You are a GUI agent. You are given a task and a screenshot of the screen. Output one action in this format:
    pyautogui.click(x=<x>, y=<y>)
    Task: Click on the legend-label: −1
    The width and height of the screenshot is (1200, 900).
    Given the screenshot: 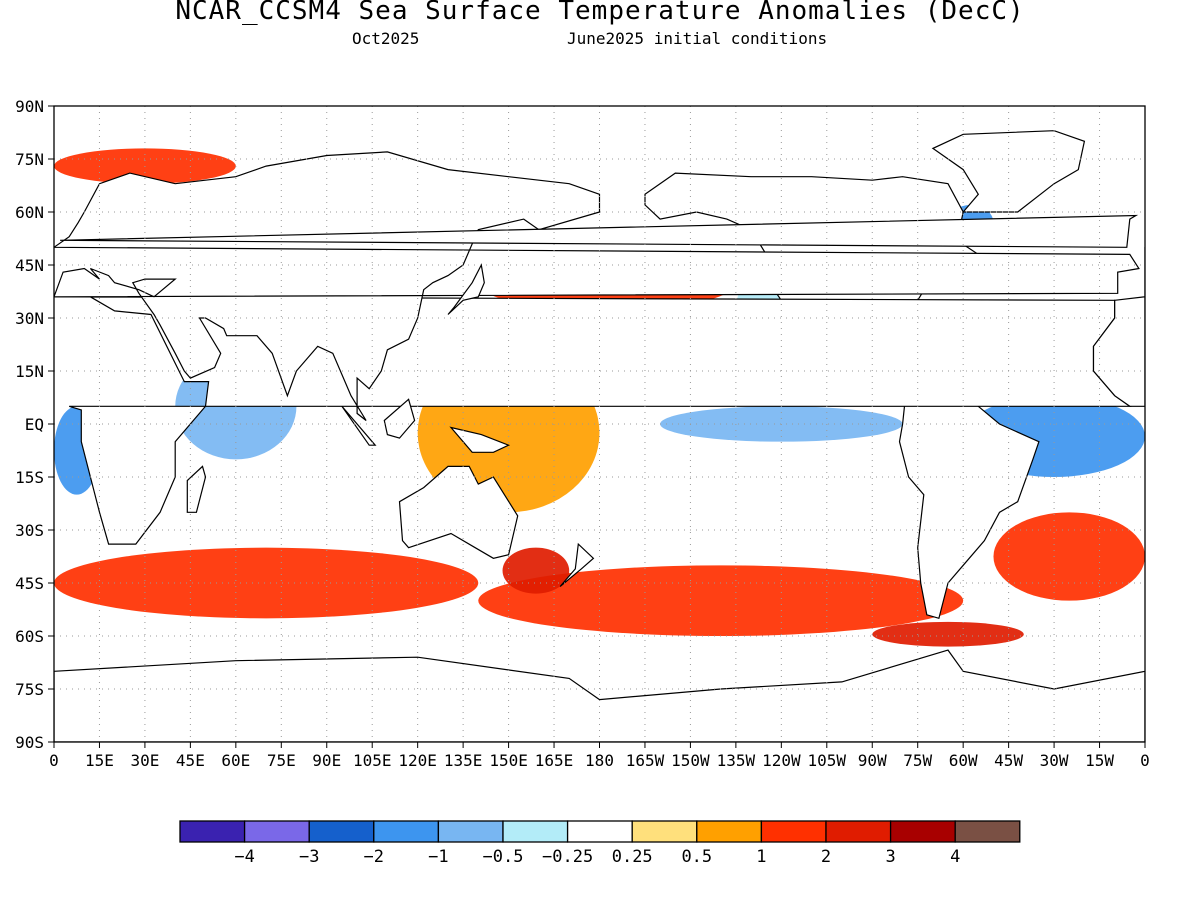 What is the action you would take?
    pyautogui.click(x=438, y=857)
    